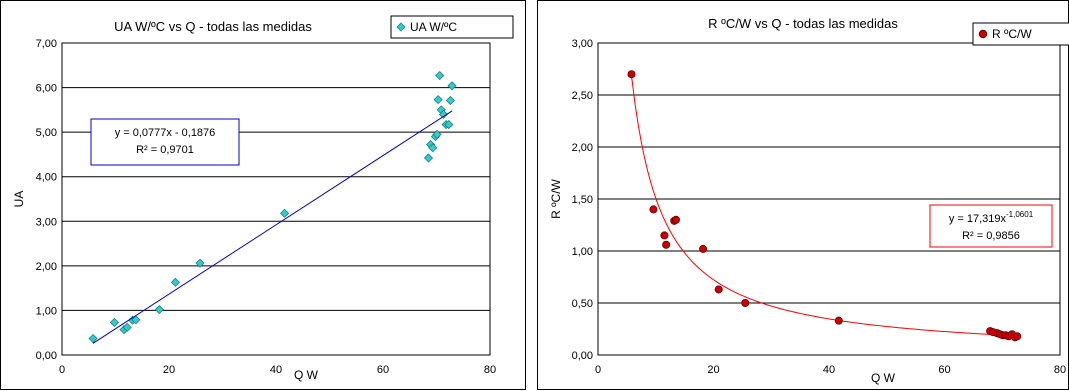 Image resolution: width=1069 pixels, height=391 pixels. What do you see at coordinates (978, 219) in the screenshot?
I see `equation-base: y = 17,319x` at bounding box center [978, 219].